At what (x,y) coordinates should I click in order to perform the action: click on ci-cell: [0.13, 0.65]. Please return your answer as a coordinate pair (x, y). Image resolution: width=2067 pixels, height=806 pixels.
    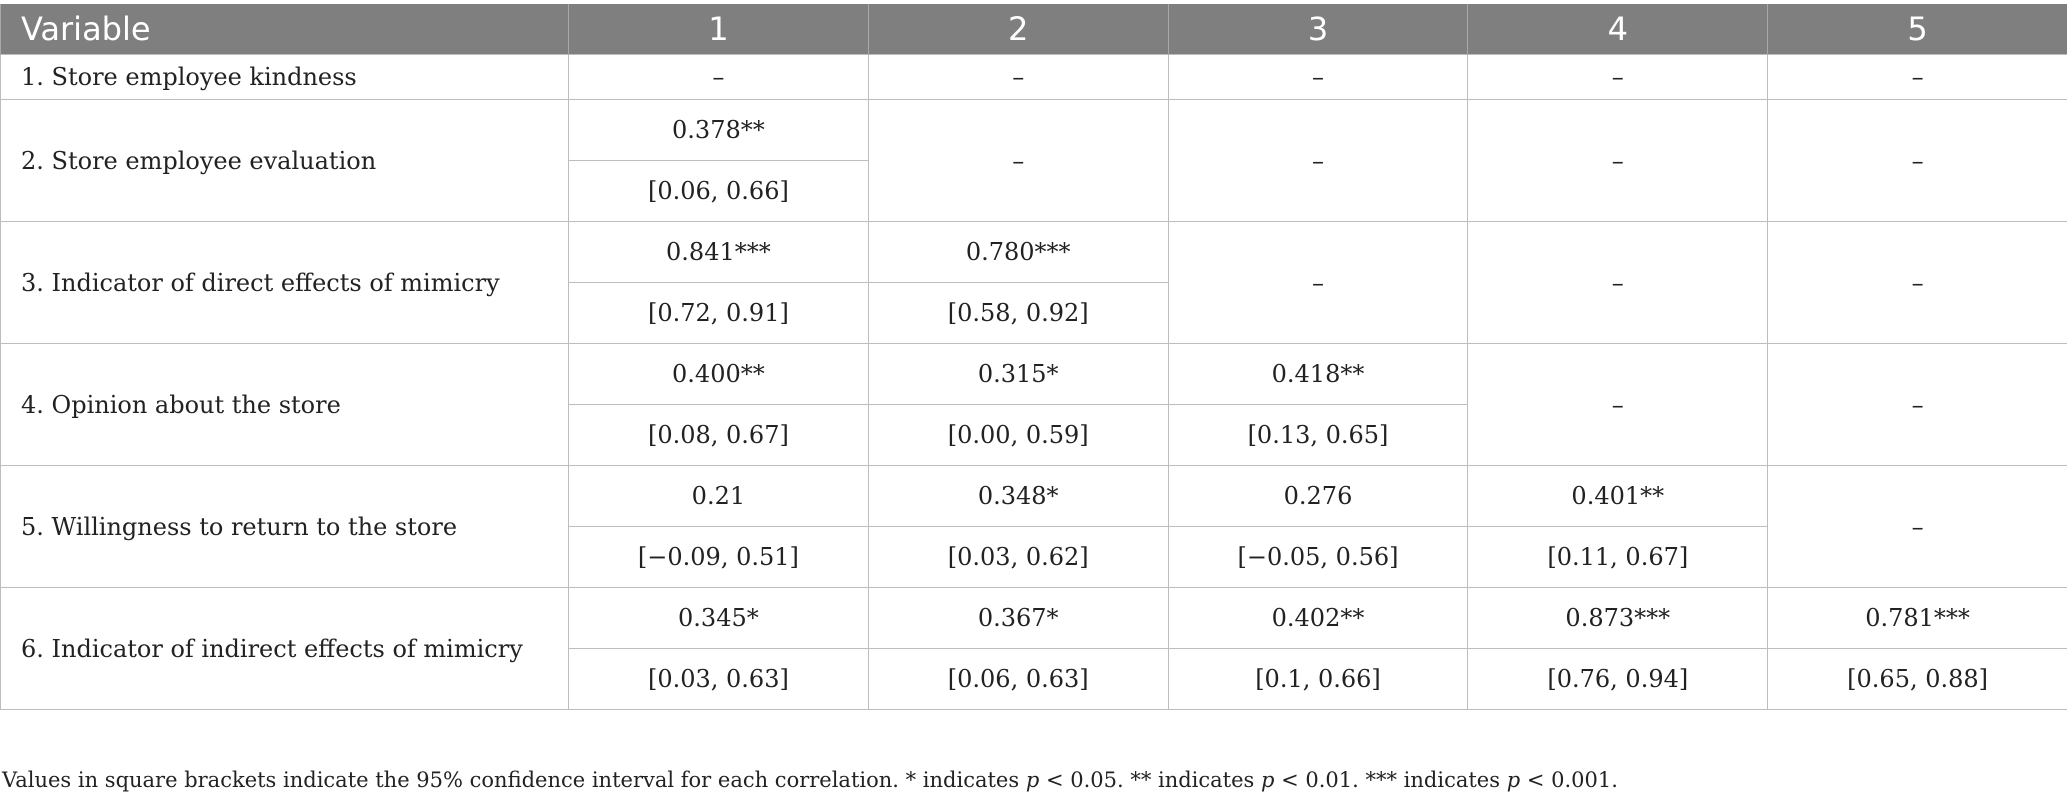
    Looking at the image, I should click on (1318, 435).